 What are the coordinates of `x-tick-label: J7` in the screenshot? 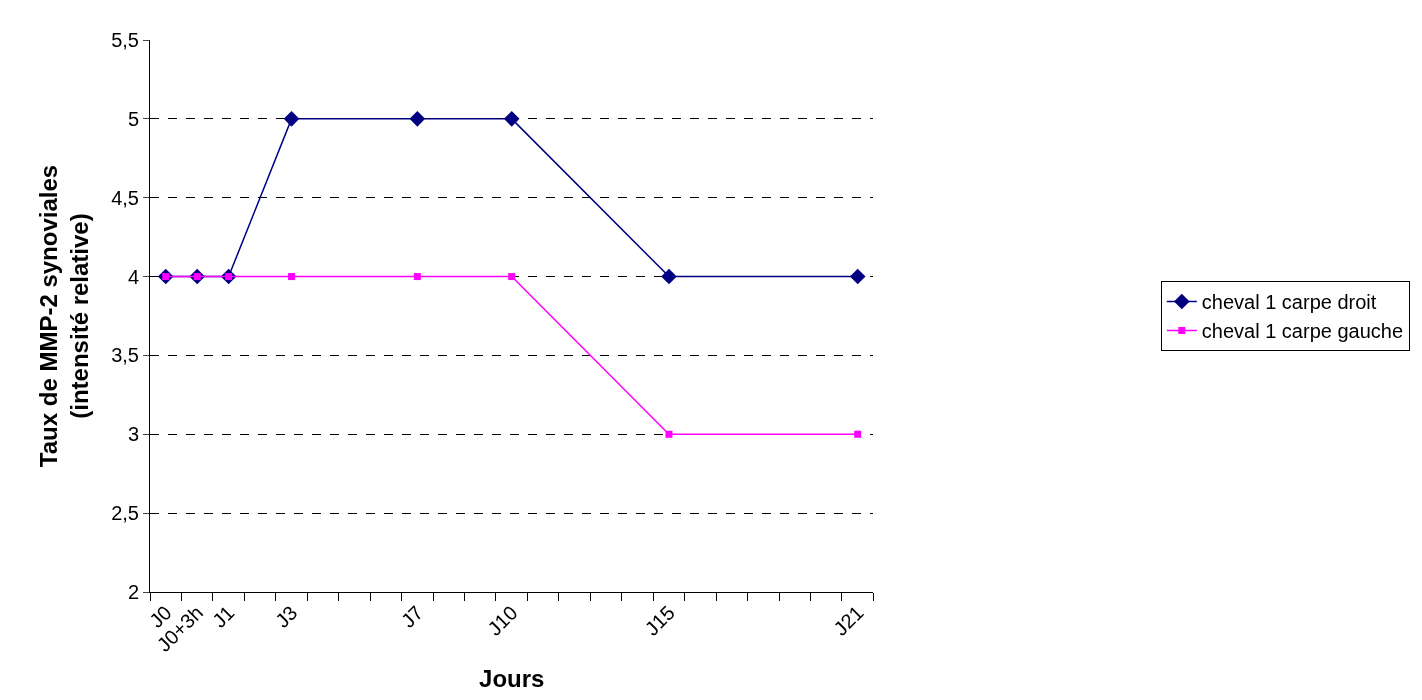 It's located at (412, 616).